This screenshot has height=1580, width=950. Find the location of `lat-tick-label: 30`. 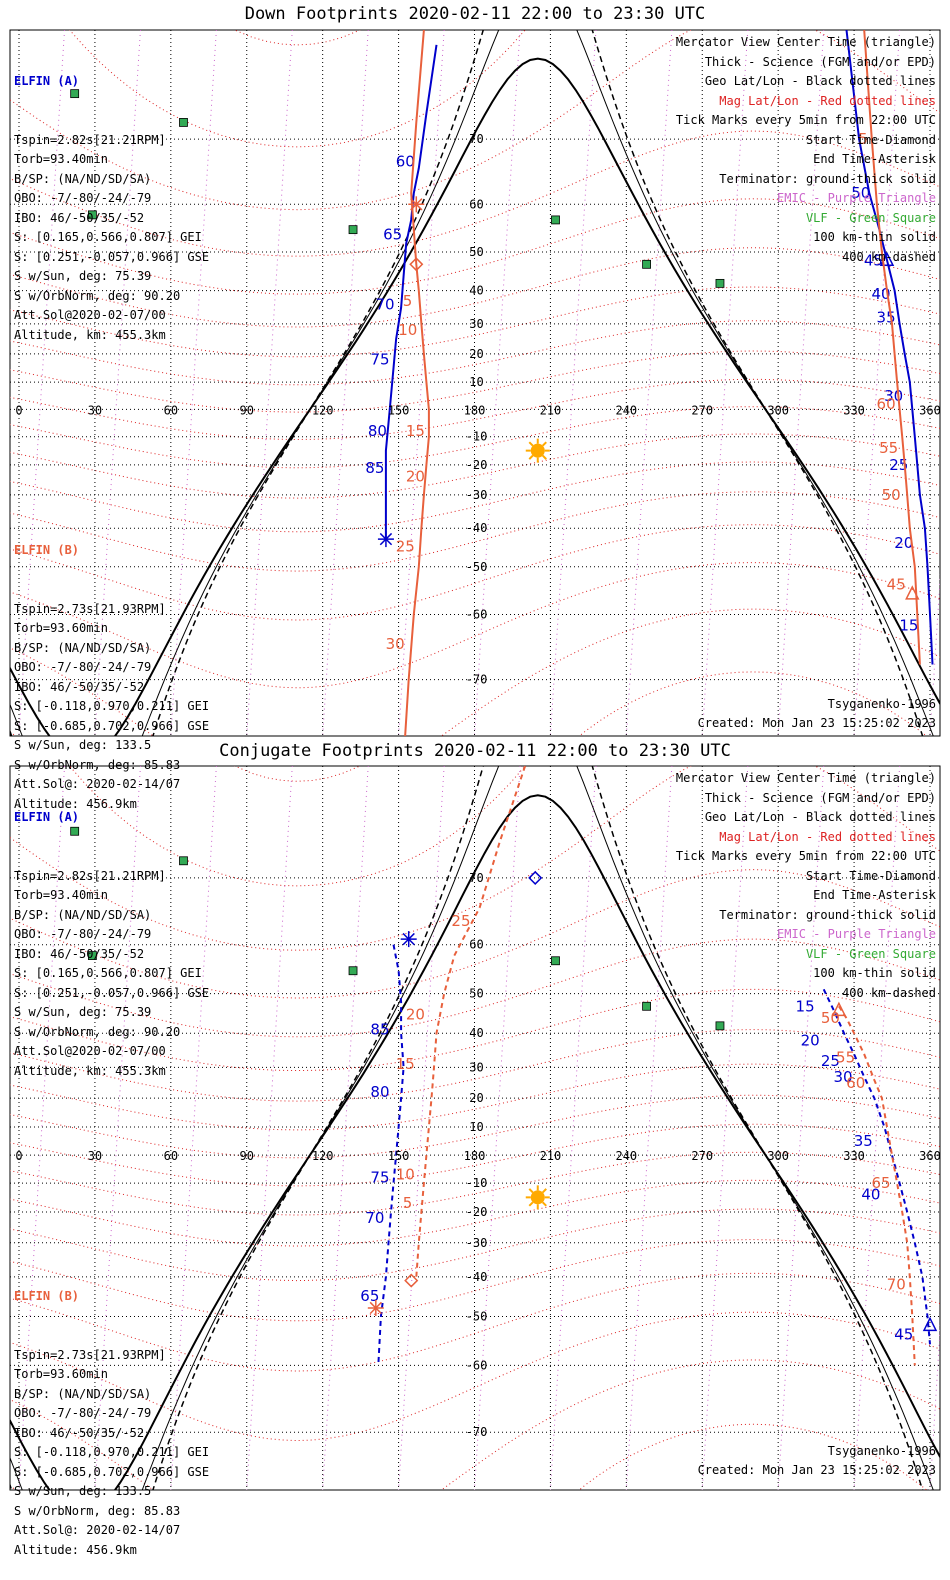

lat-tick-label: 30 is located at coordinates (476, 1067).